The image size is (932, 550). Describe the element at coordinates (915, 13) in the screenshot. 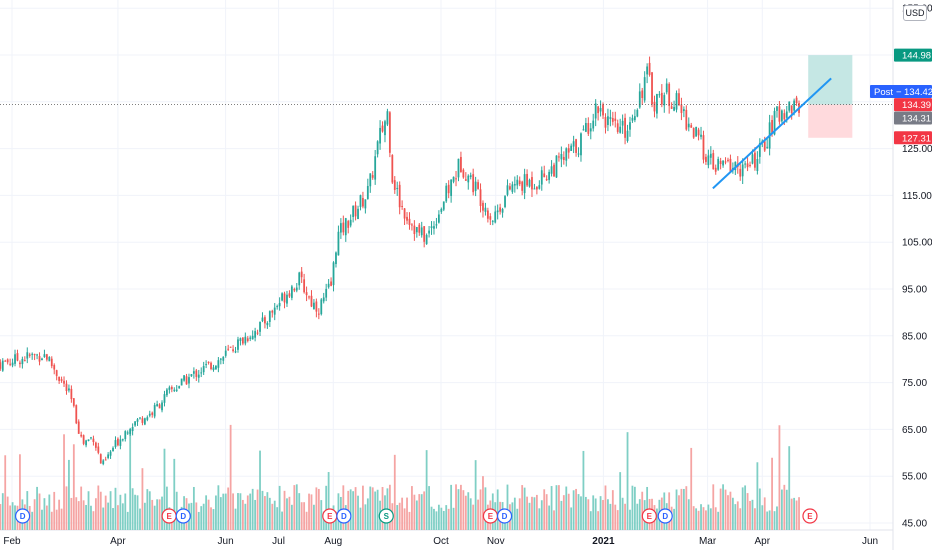

I see `currency-selector: USD` at that location.